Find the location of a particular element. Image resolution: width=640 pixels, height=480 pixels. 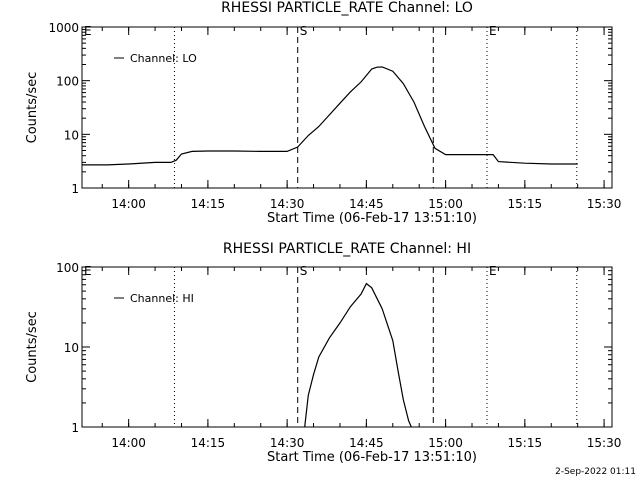

chart-title: RHESSI PARTICLE_RATE Channel: LO is located at coordinates (347, 8).